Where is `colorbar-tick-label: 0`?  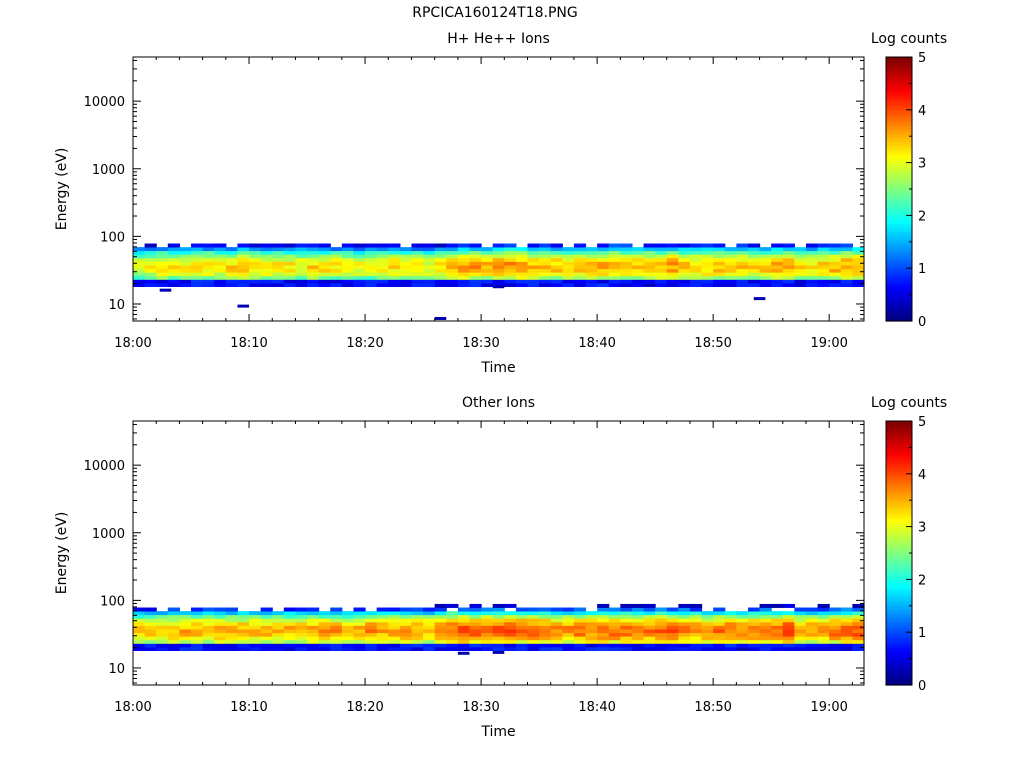 colorbar-tick-label: 0 is located at coordinates (922, 322).